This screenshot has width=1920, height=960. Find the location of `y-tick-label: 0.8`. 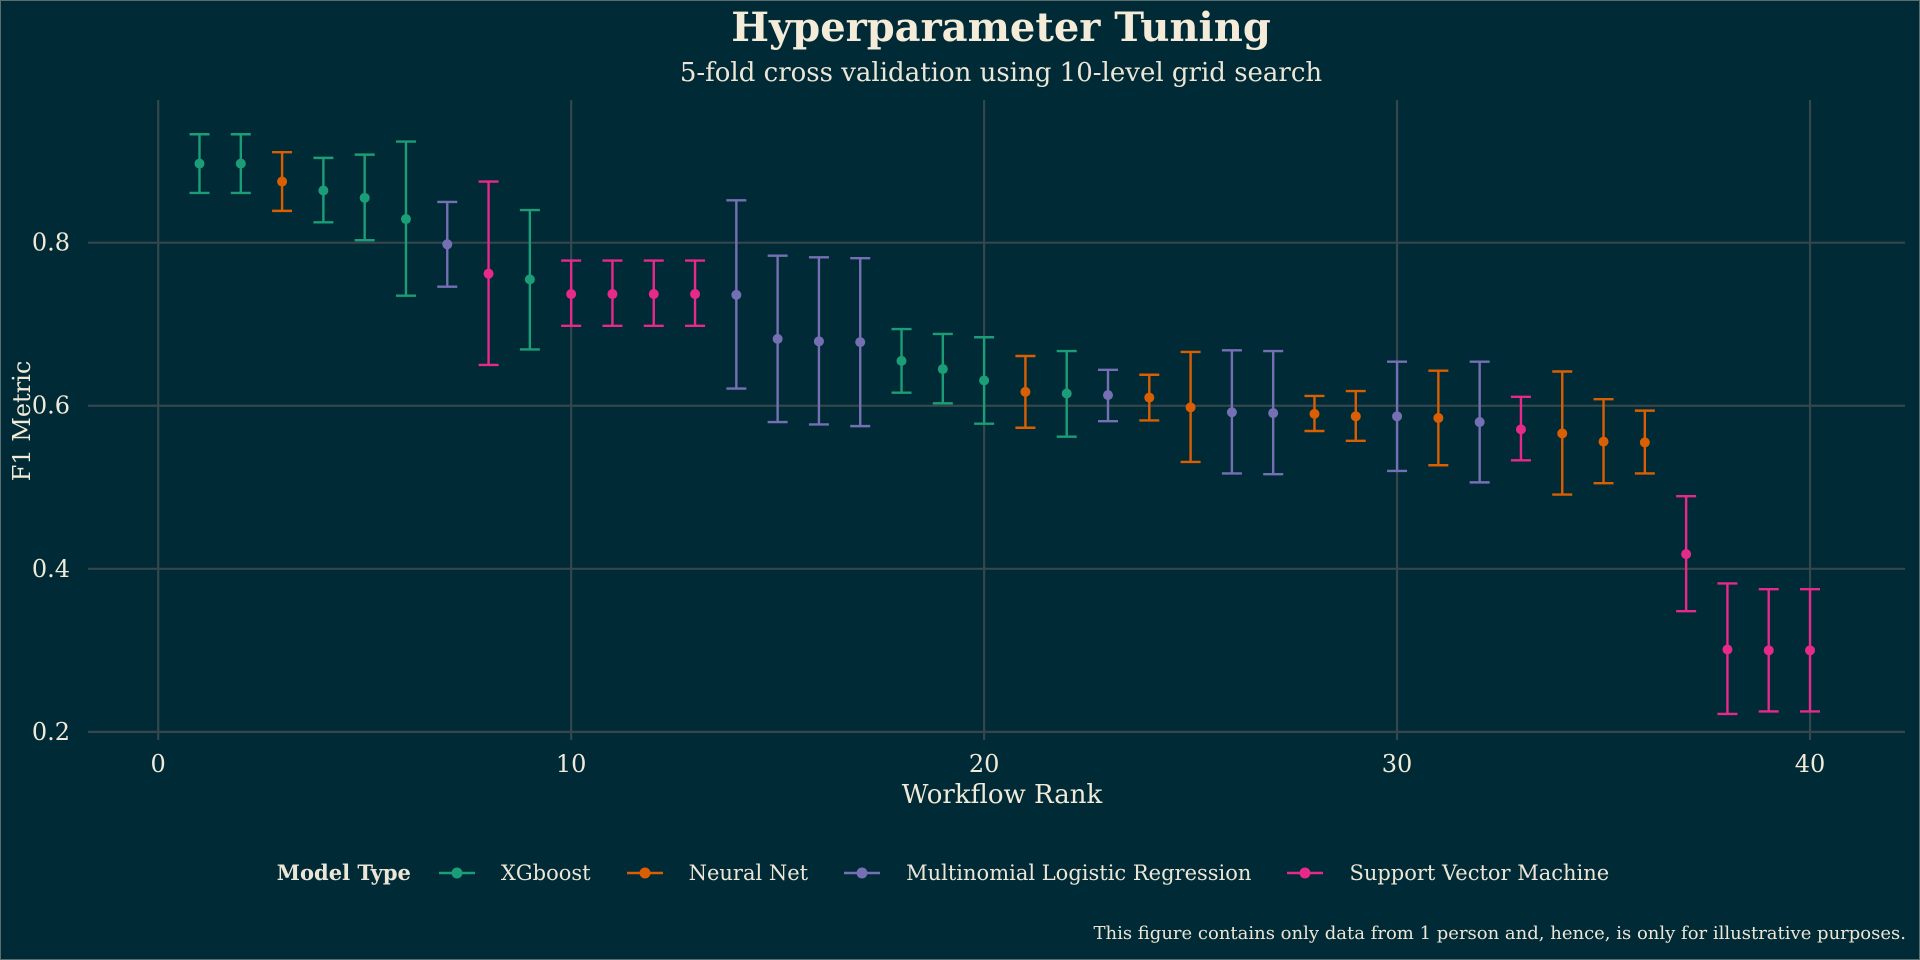

y-tick-label: 0.8 is located at coordinates (51, 243).